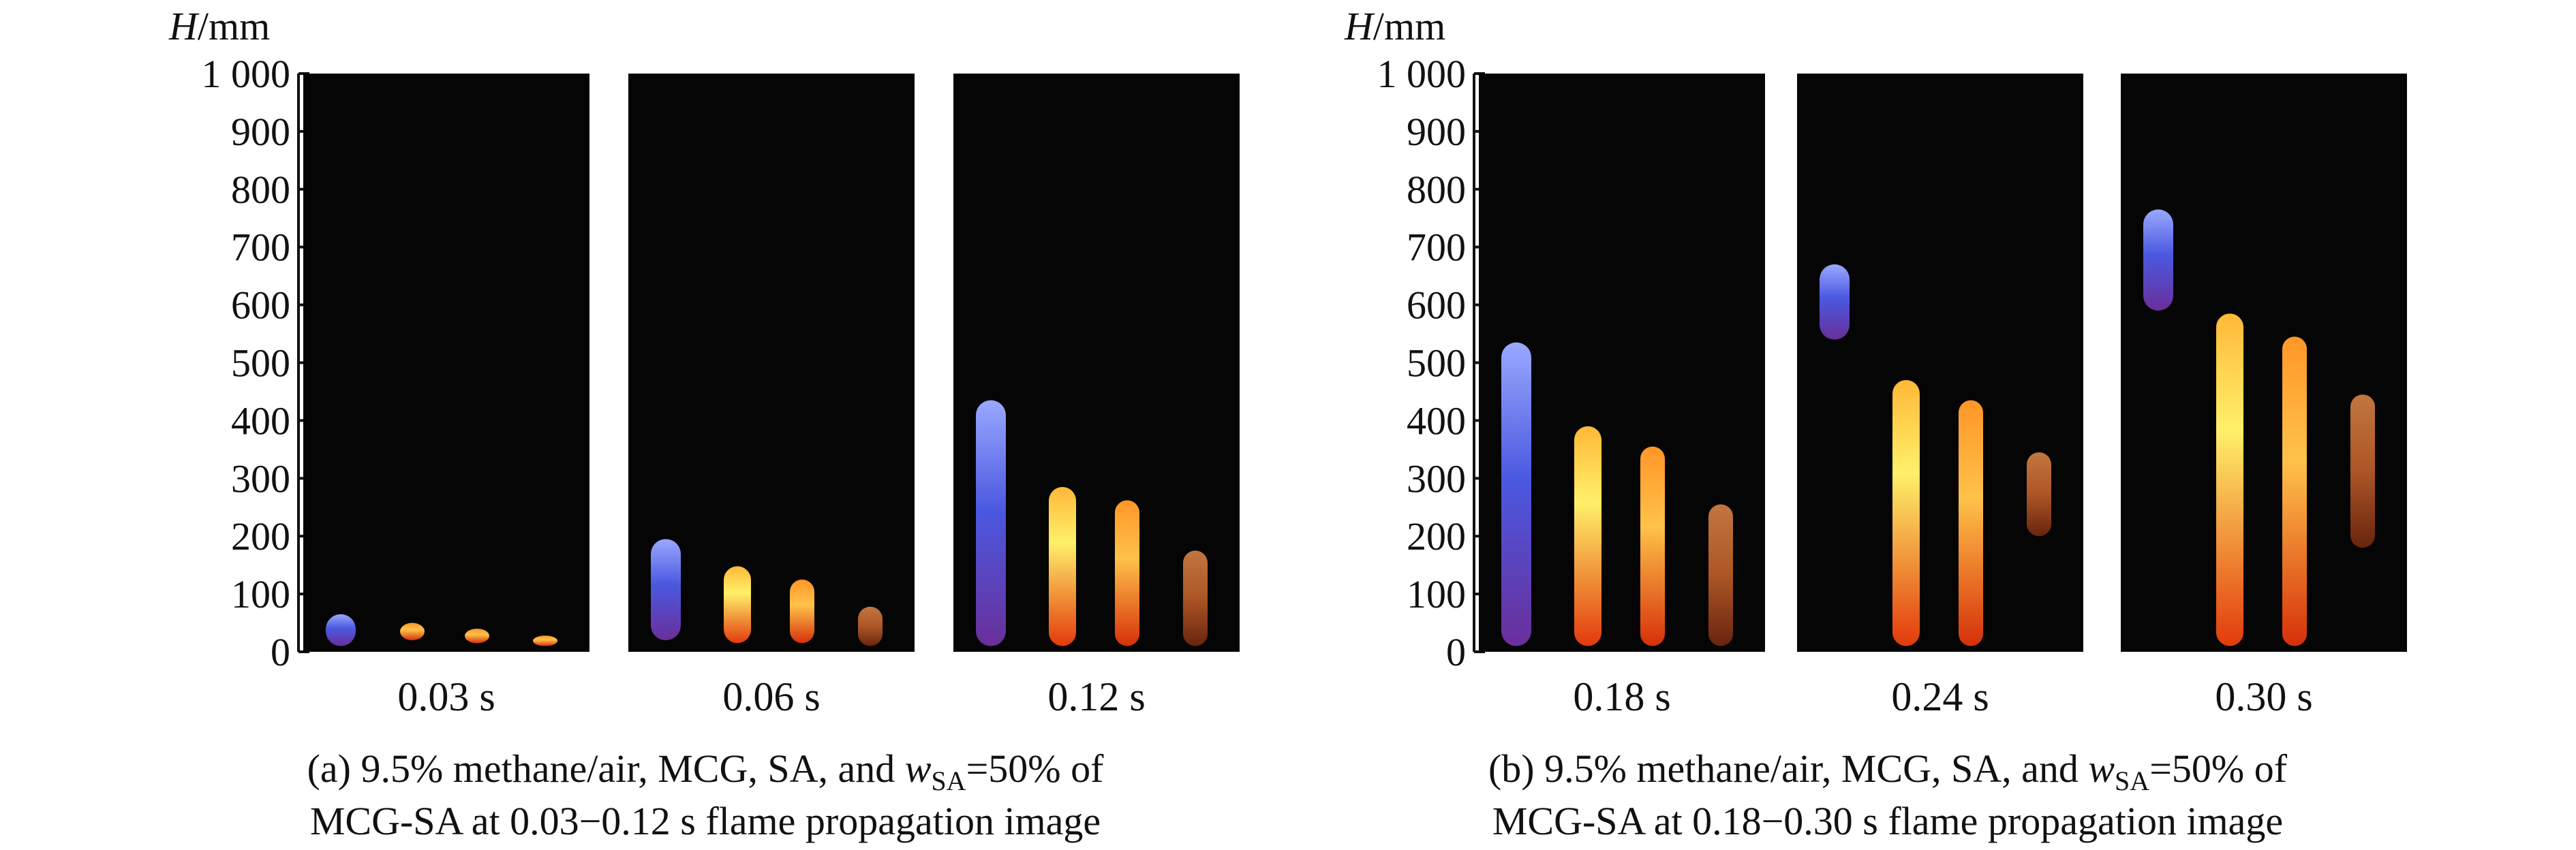 The image size is (2576, 850). I want to click on panel-a-frame-1: 0.03 s, so click(446, 396).